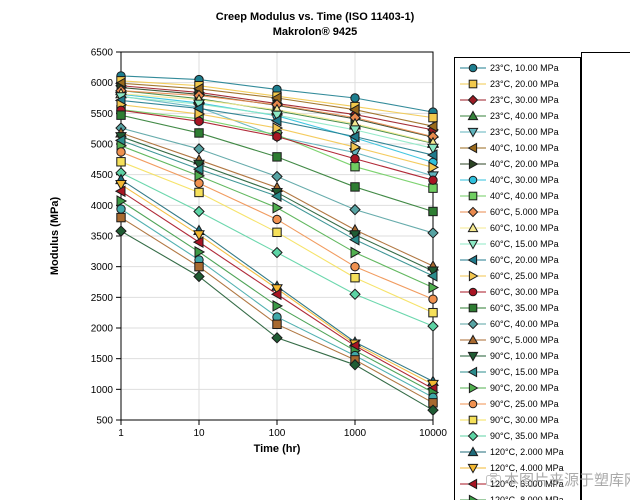 The width and height of the screenshot is (630, 500). What do you see at coordinates (524, 164) in the screenshot?
I see `legend-item-label: 40°C, 20.00 MPa` at bounding box center [524, 164].